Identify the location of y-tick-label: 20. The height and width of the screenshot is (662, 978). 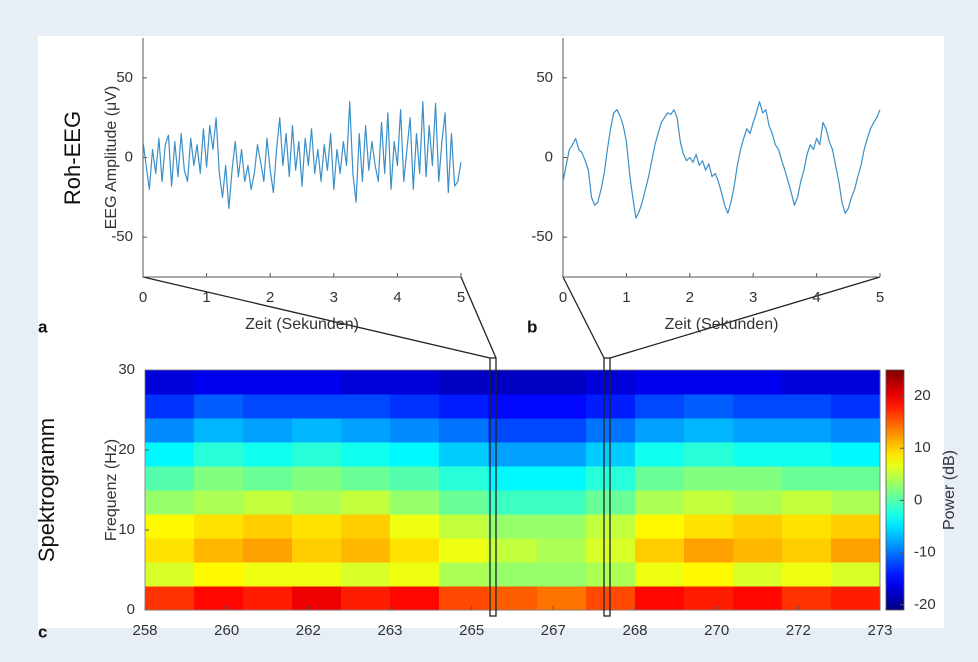
(126, 449).